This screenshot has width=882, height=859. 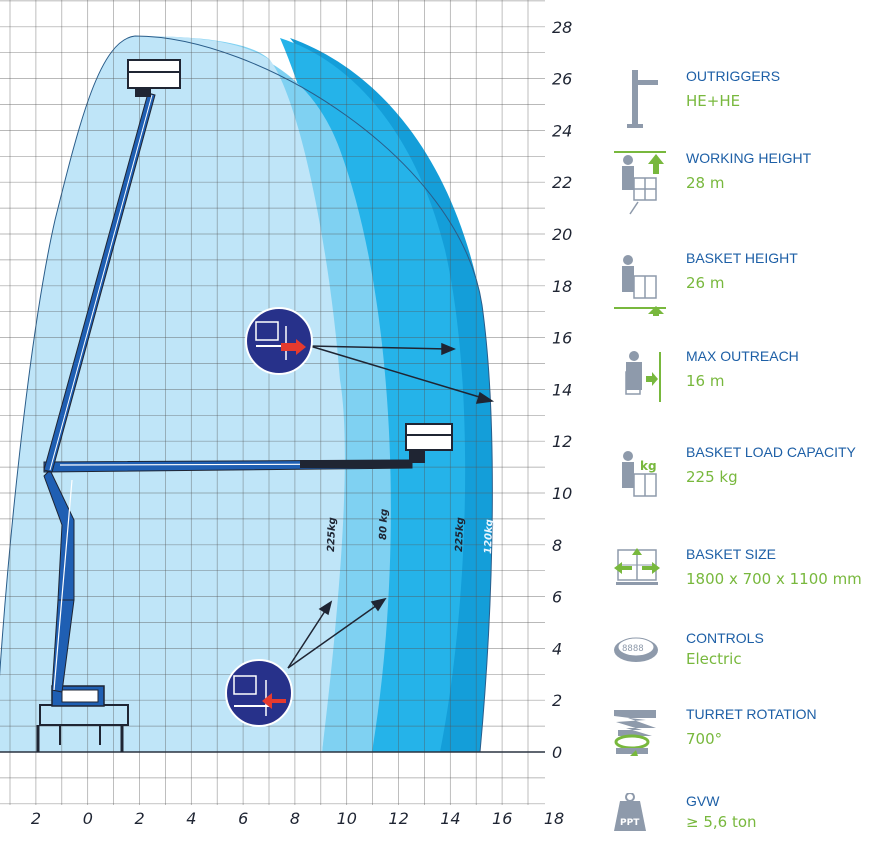 What do you see at coordinates (721, 822) in the screenshot?
I see `spec-value: ≥ 5,6 ton` at bounding box center [721, 822].